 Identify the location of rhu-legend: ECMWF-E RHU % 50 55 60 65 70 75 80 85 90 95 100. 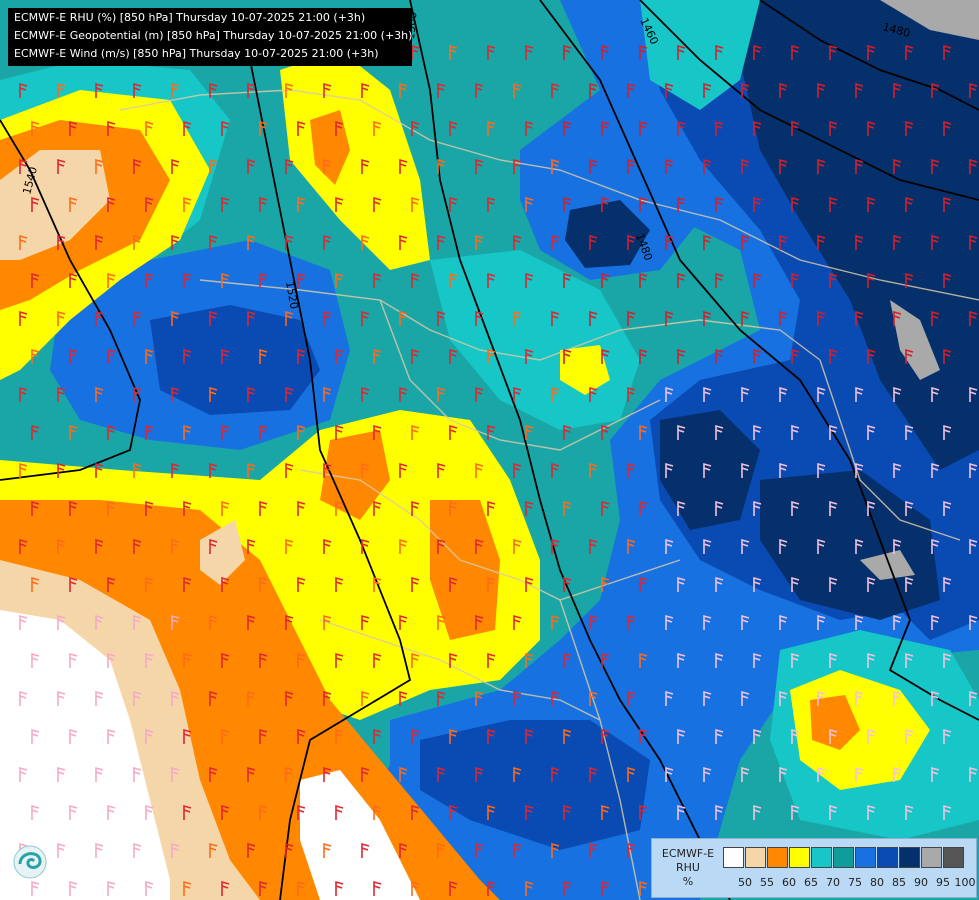
(814, 868).